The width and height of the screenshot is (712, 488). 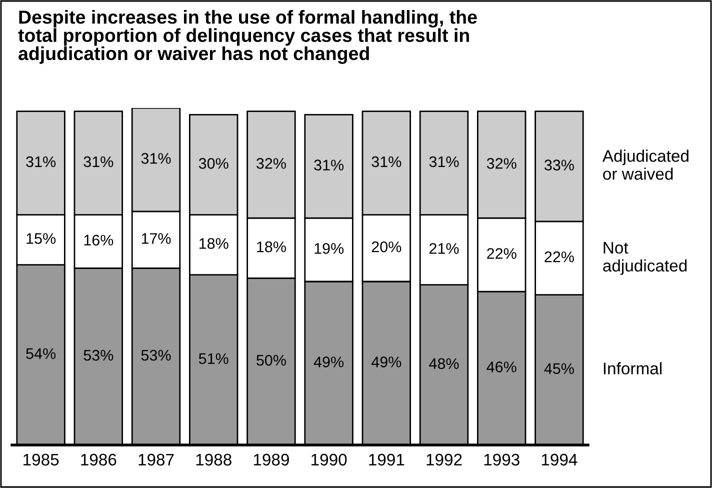 I want to click on x-tick-label: 1992, so click(x=444, y=460).